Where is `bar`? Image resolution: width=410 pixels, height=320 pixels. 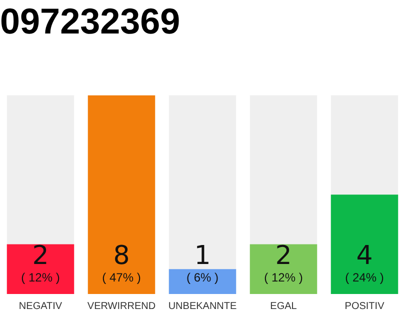
bar is located at coordinates (202, 281).